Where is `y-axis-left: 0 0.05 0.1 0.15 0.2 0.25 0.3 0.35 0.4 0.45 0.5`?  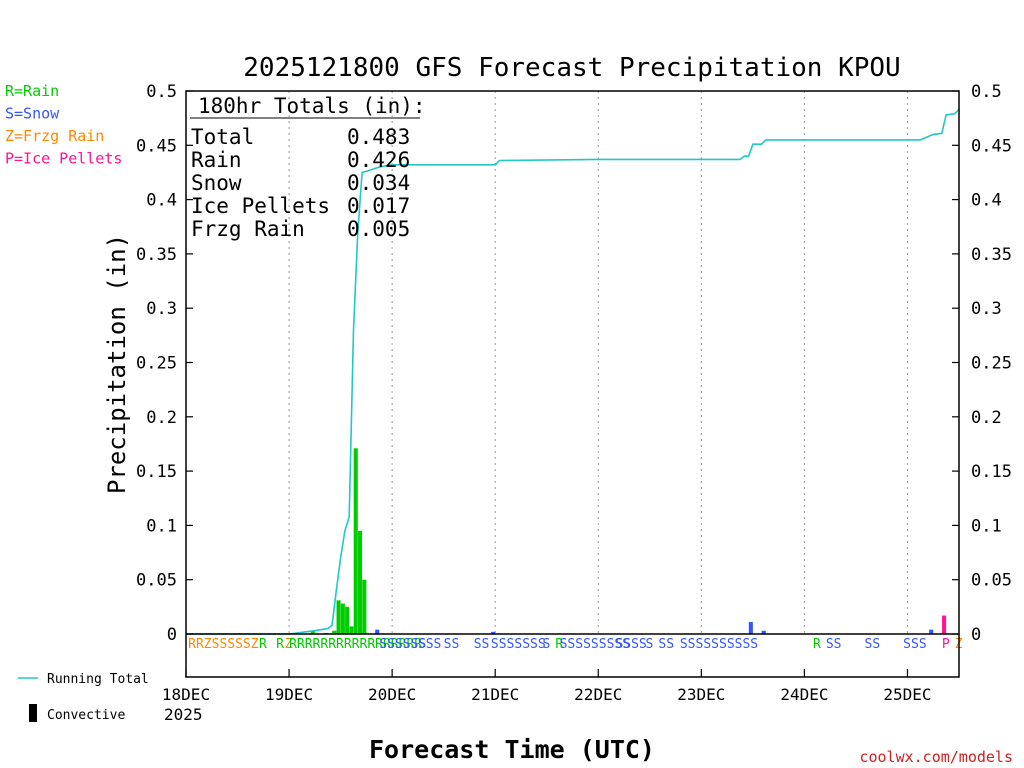 y-axis-left: 0 0.05 0.1 0.15 0.2 0.25 0.3 0.35 0.4 0.45 0.5 is located at coordinates (164, 363).